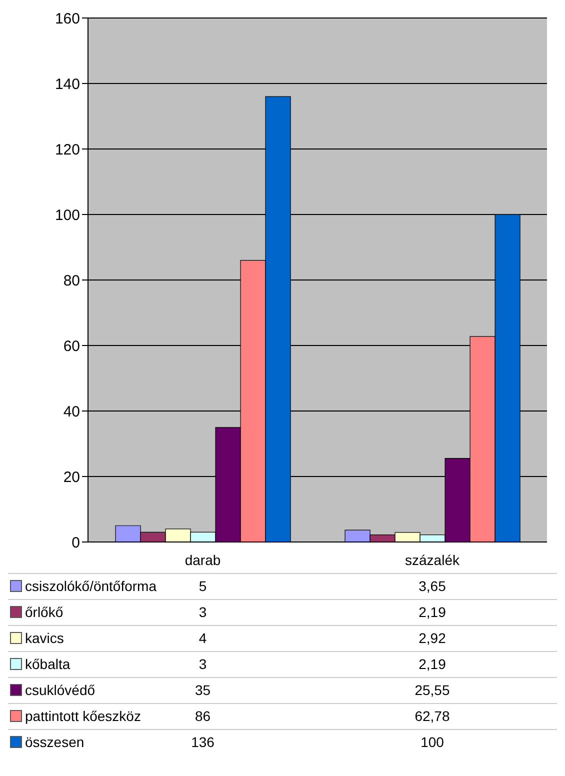 The image size is (565, 776). Describe the element at coordinates (203, 586) in the screenshot. I see `data-label: 5` at that location.